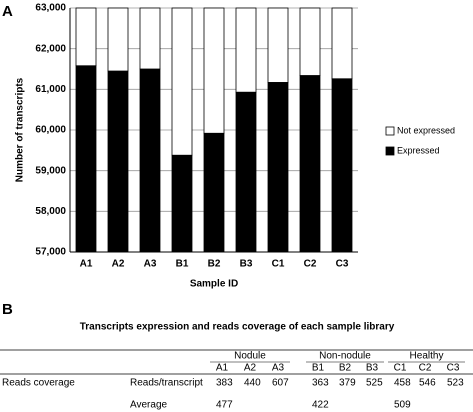  What do you see at coordinates (280, 383) in the screenshot?
I see `cell: 607` at bounding box center [280, 383].